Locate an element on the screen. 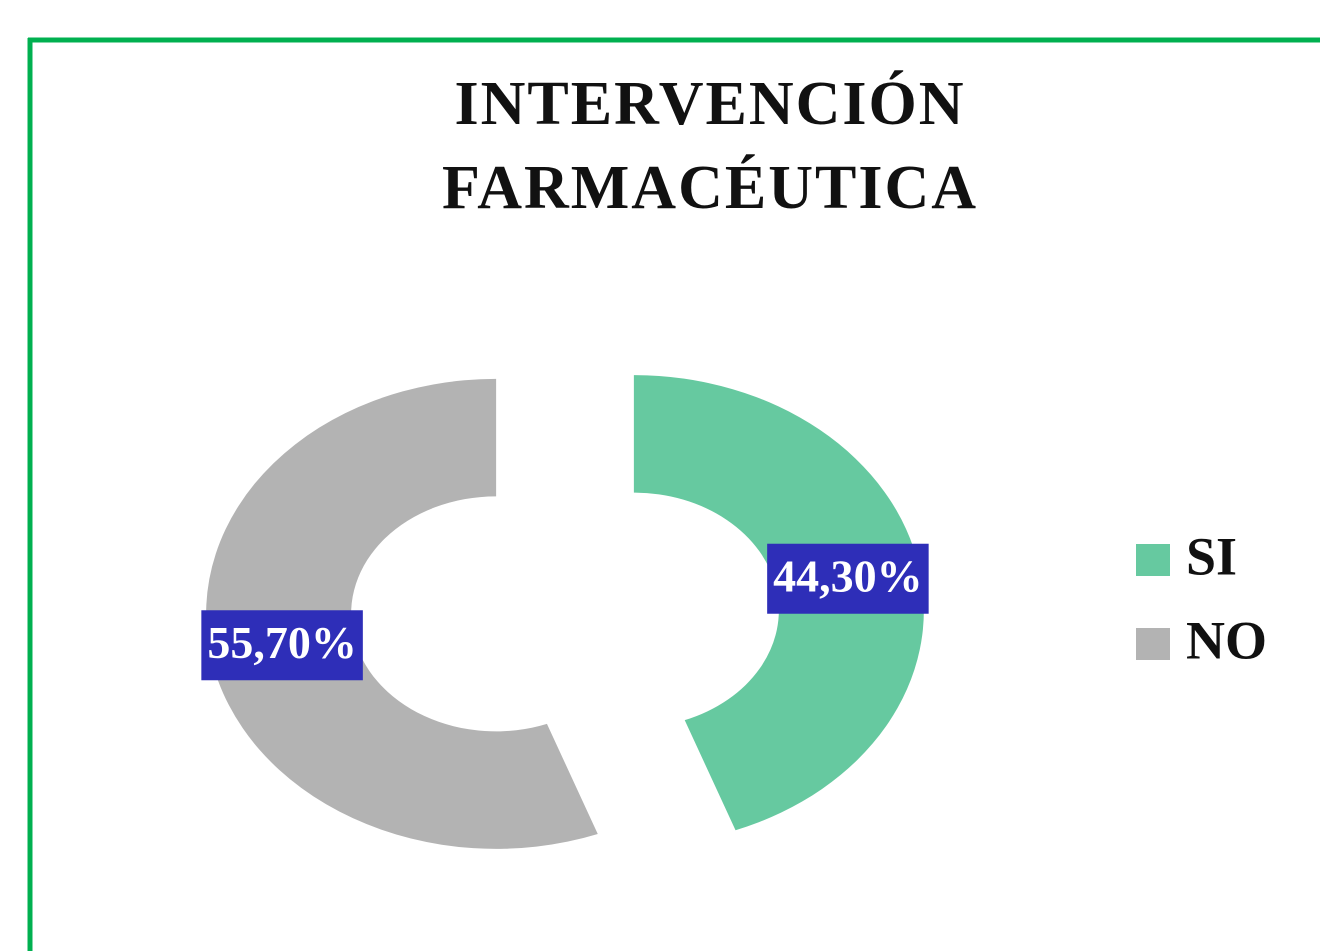  data-label: 55,70% is located at coordinates (282, 642).